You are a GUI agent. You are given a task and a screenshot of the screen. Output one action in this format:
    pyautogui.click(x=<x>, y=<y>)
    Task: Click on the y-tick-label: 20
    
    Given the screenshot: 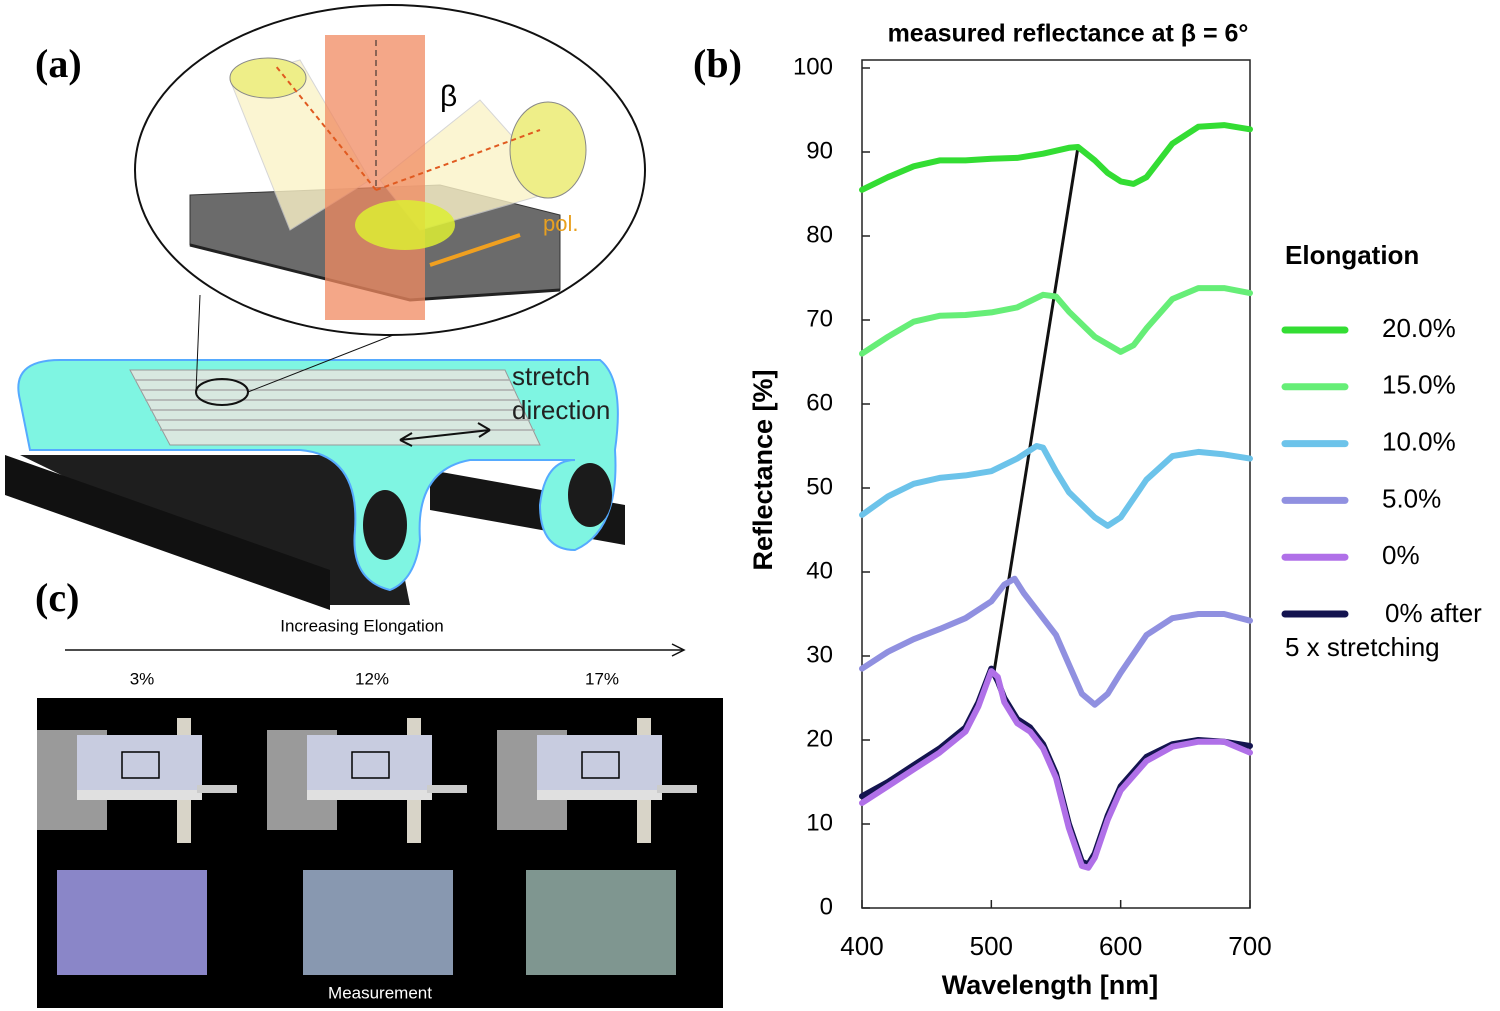 What is the action you would take?
    pyautogui.click(x=819, y=738)
    